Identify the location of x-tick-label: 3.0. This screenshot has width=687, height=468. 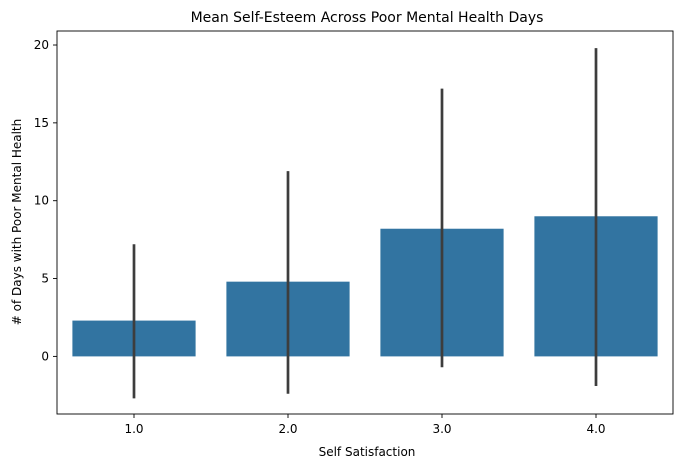
(441, 429).